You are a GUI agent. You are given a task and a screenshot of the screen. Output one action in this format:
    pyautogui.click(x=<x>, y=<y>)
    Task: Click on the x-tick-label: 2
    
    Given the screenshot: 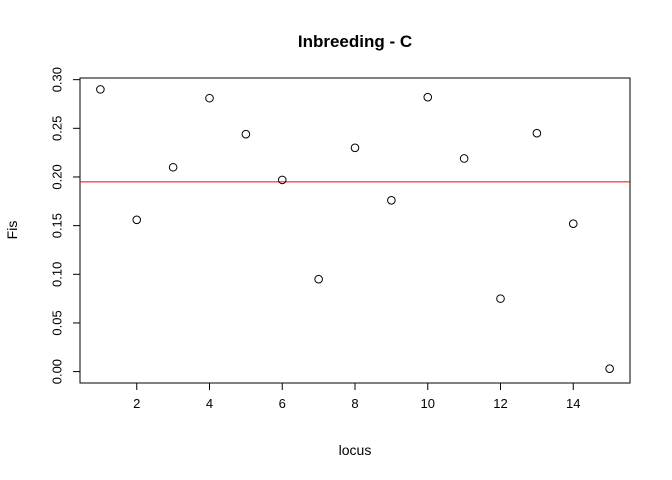 What is the action you would take?
    pyautogui.click(x=136, y=403)
    